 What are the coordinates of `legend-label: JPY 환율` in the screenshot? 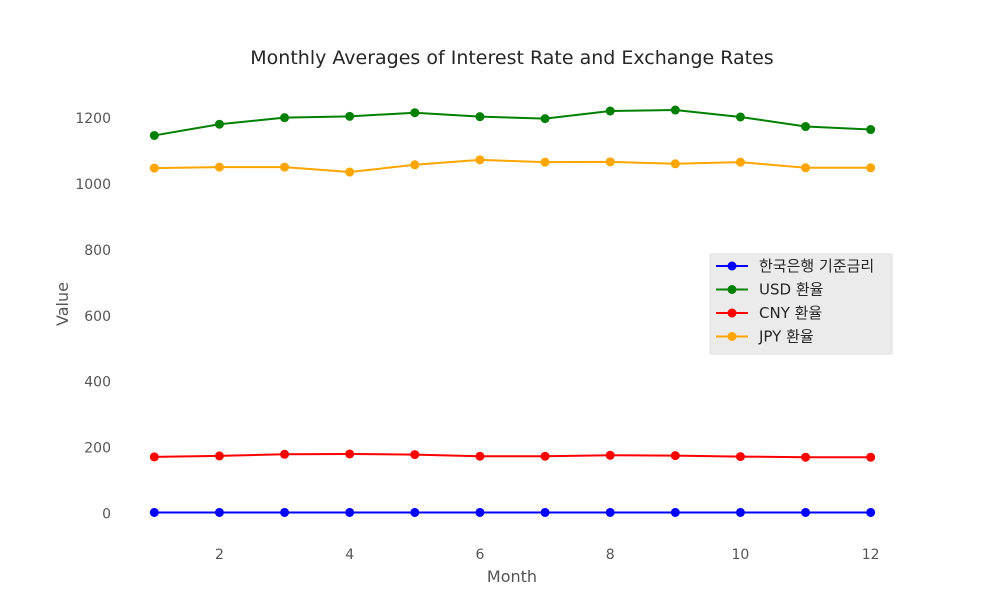 It's located at (786, 337).